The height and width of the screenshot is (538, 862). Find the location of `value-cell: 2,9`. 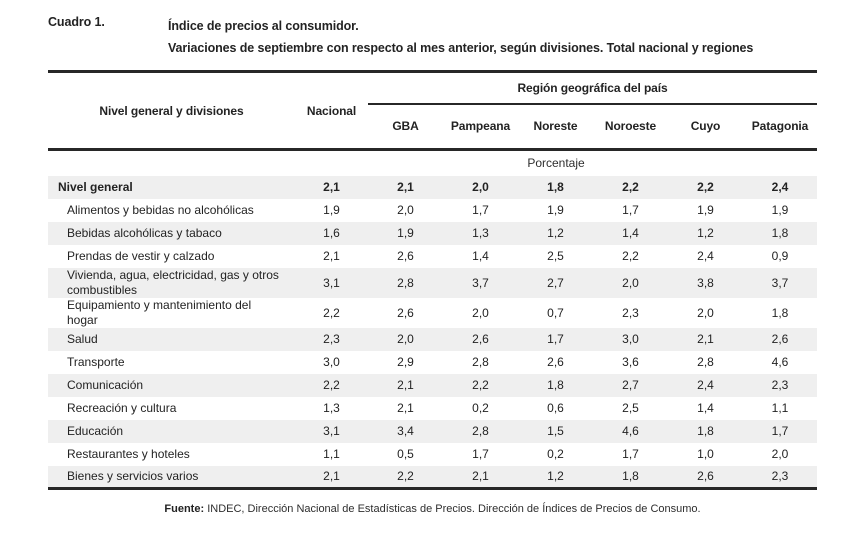

value-cell: 2,9 is located at coordinates (405, 362).